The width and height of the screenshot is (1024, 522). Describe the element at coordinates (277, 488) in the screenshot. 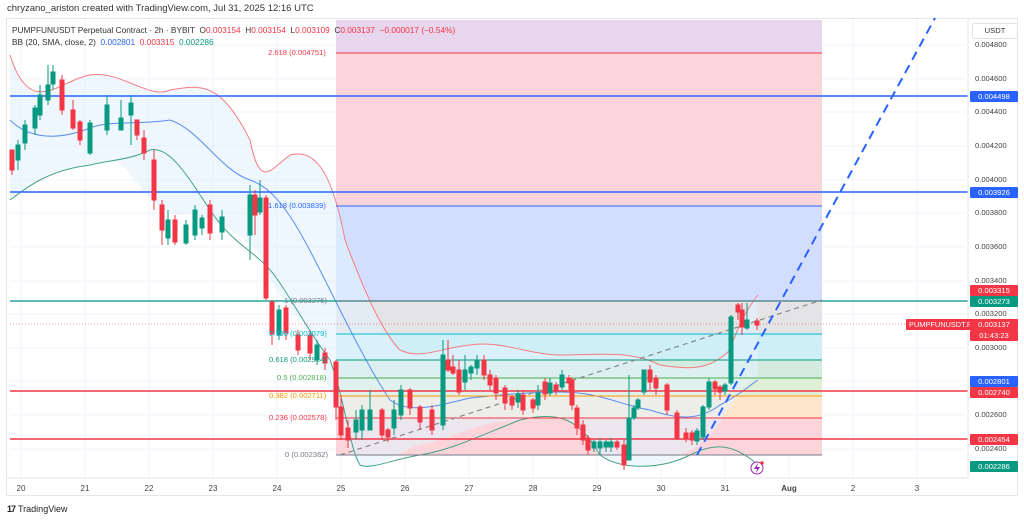

I see `time-tick: 24` at that location.